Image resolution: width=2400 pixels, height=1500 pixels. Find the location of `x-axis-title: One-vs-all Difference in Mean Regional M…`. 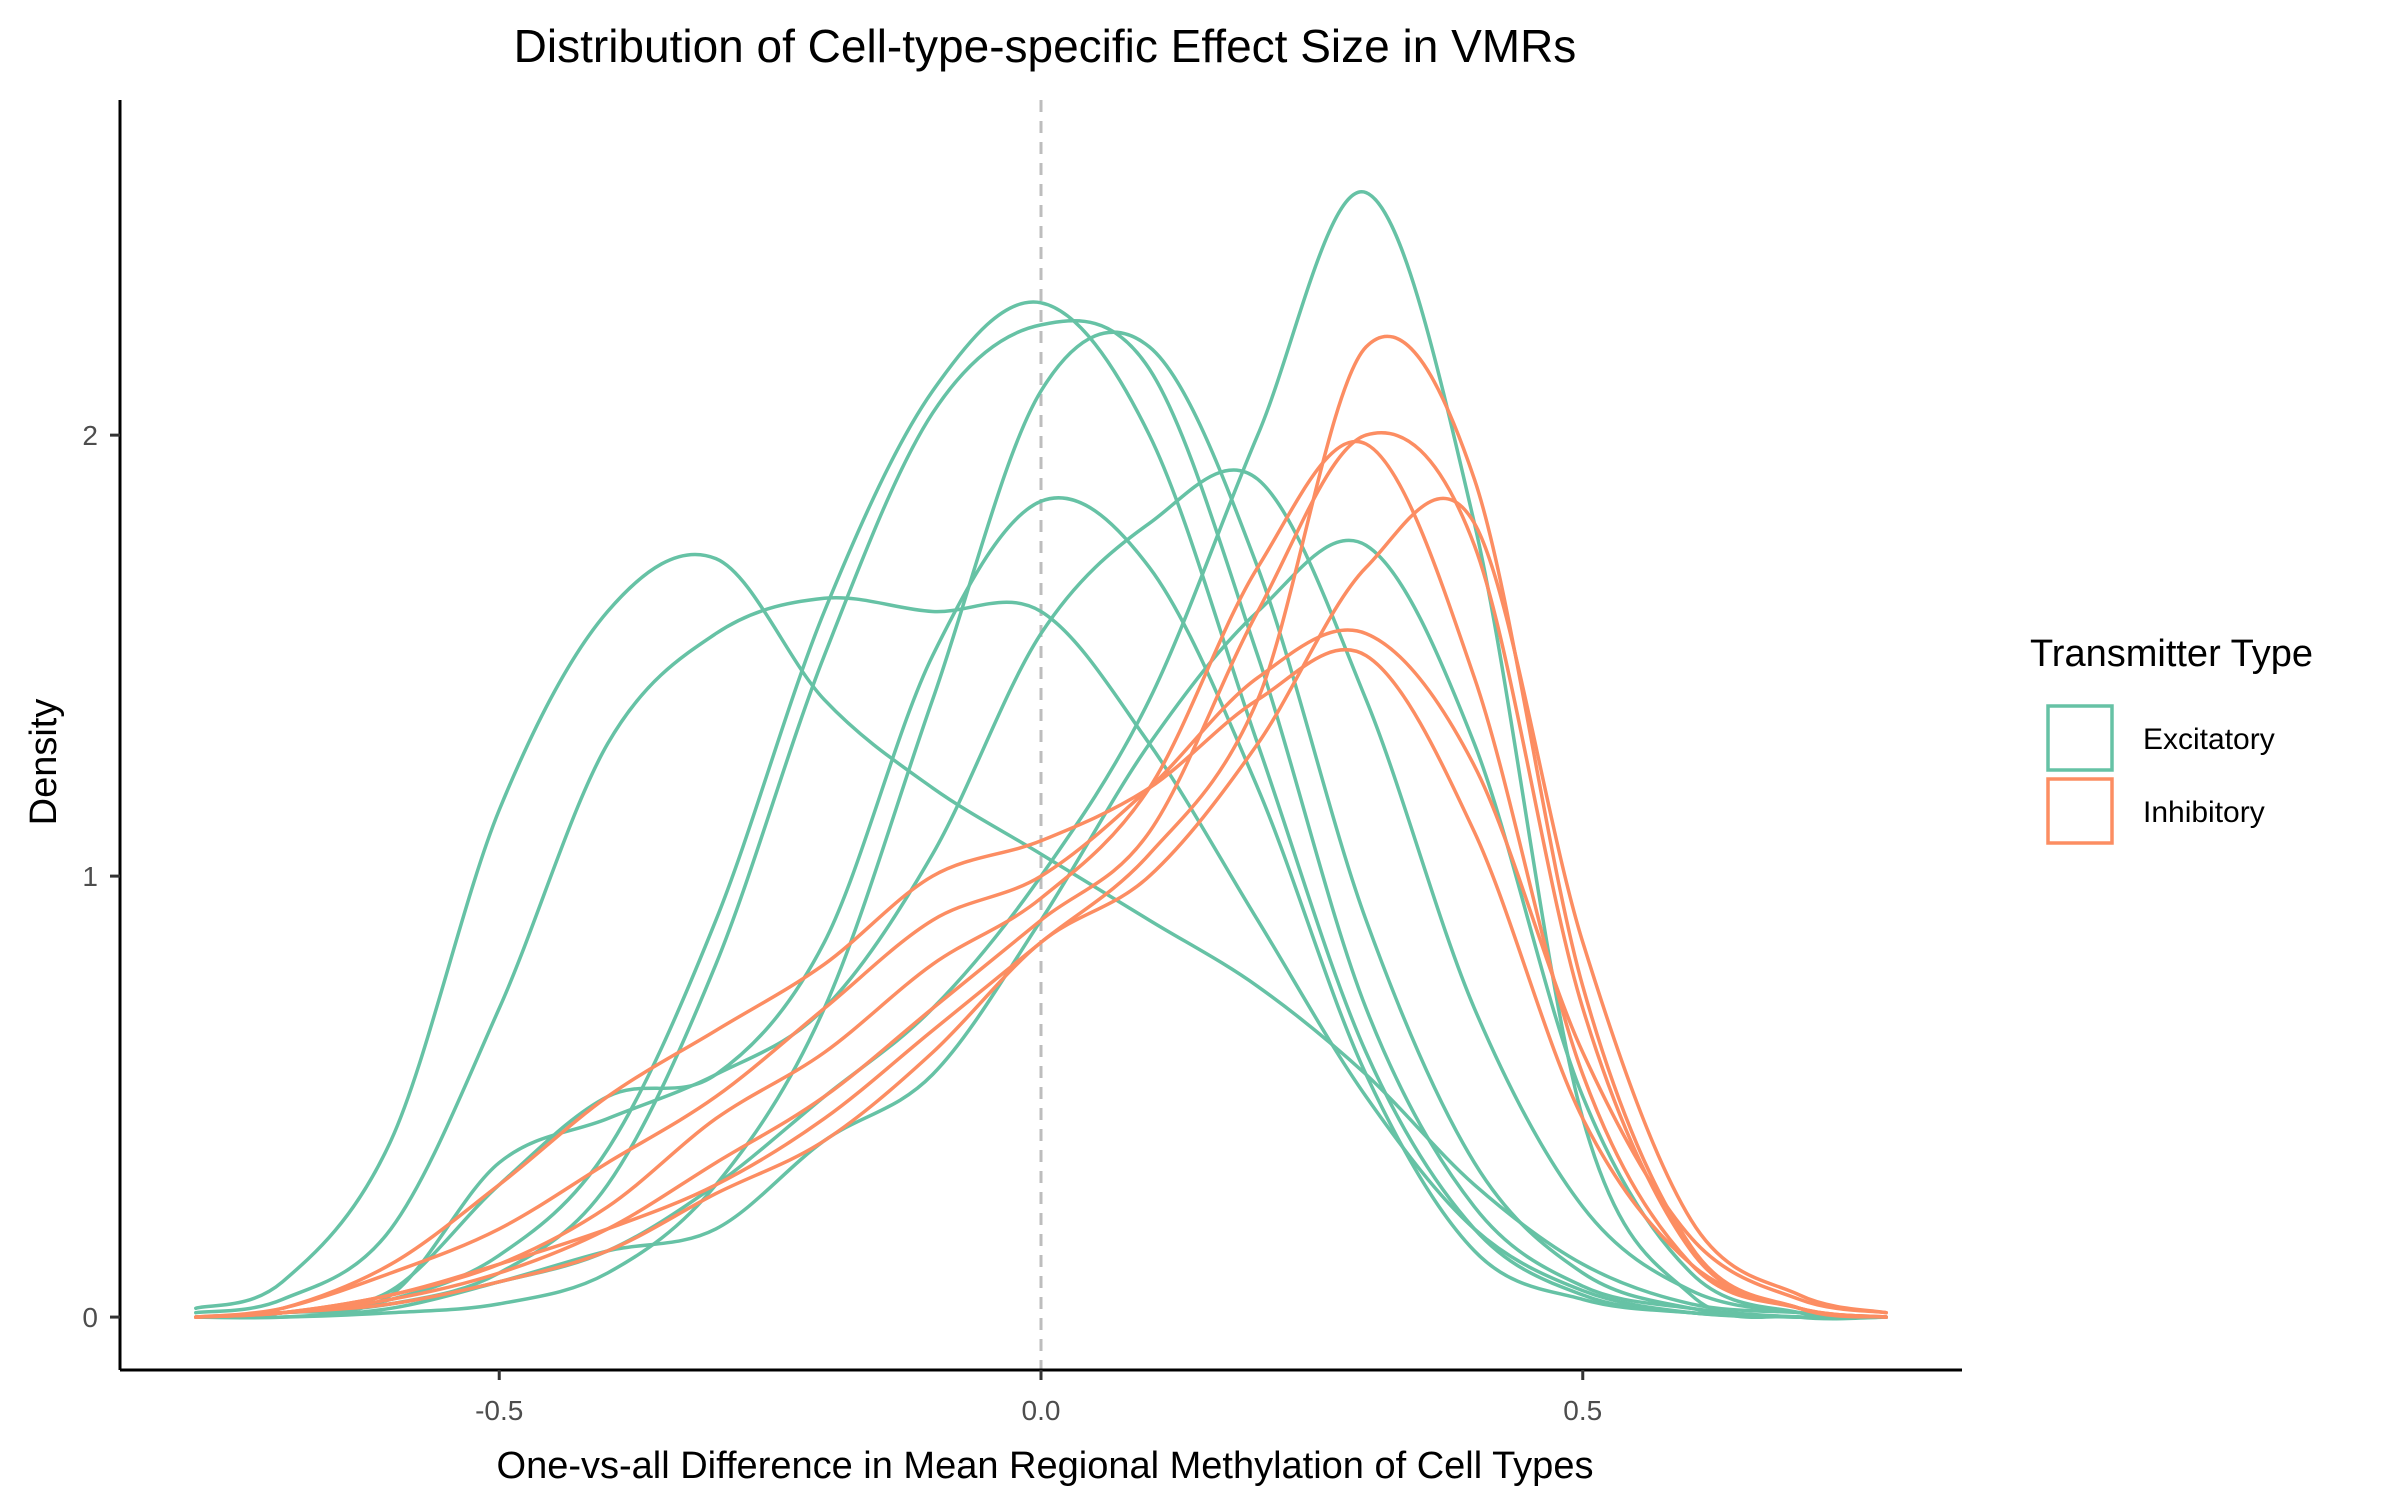

x-axis-title: One-vs-all Difference in Mean Regional M… is located at coordinates (1045, 1466).